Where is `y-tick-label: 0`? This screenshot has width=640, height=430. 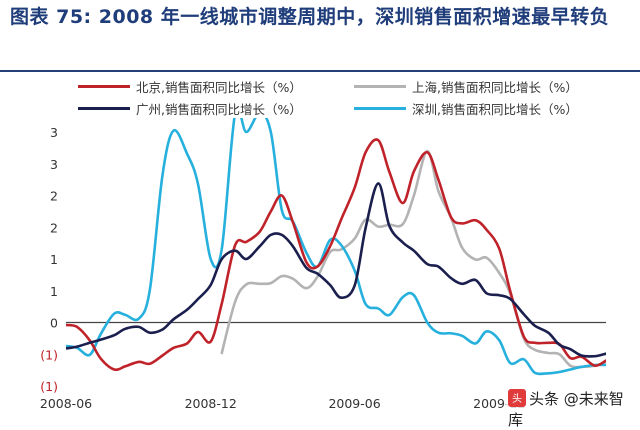 y-tick-label: 0 is located at coordinates (54, 323).